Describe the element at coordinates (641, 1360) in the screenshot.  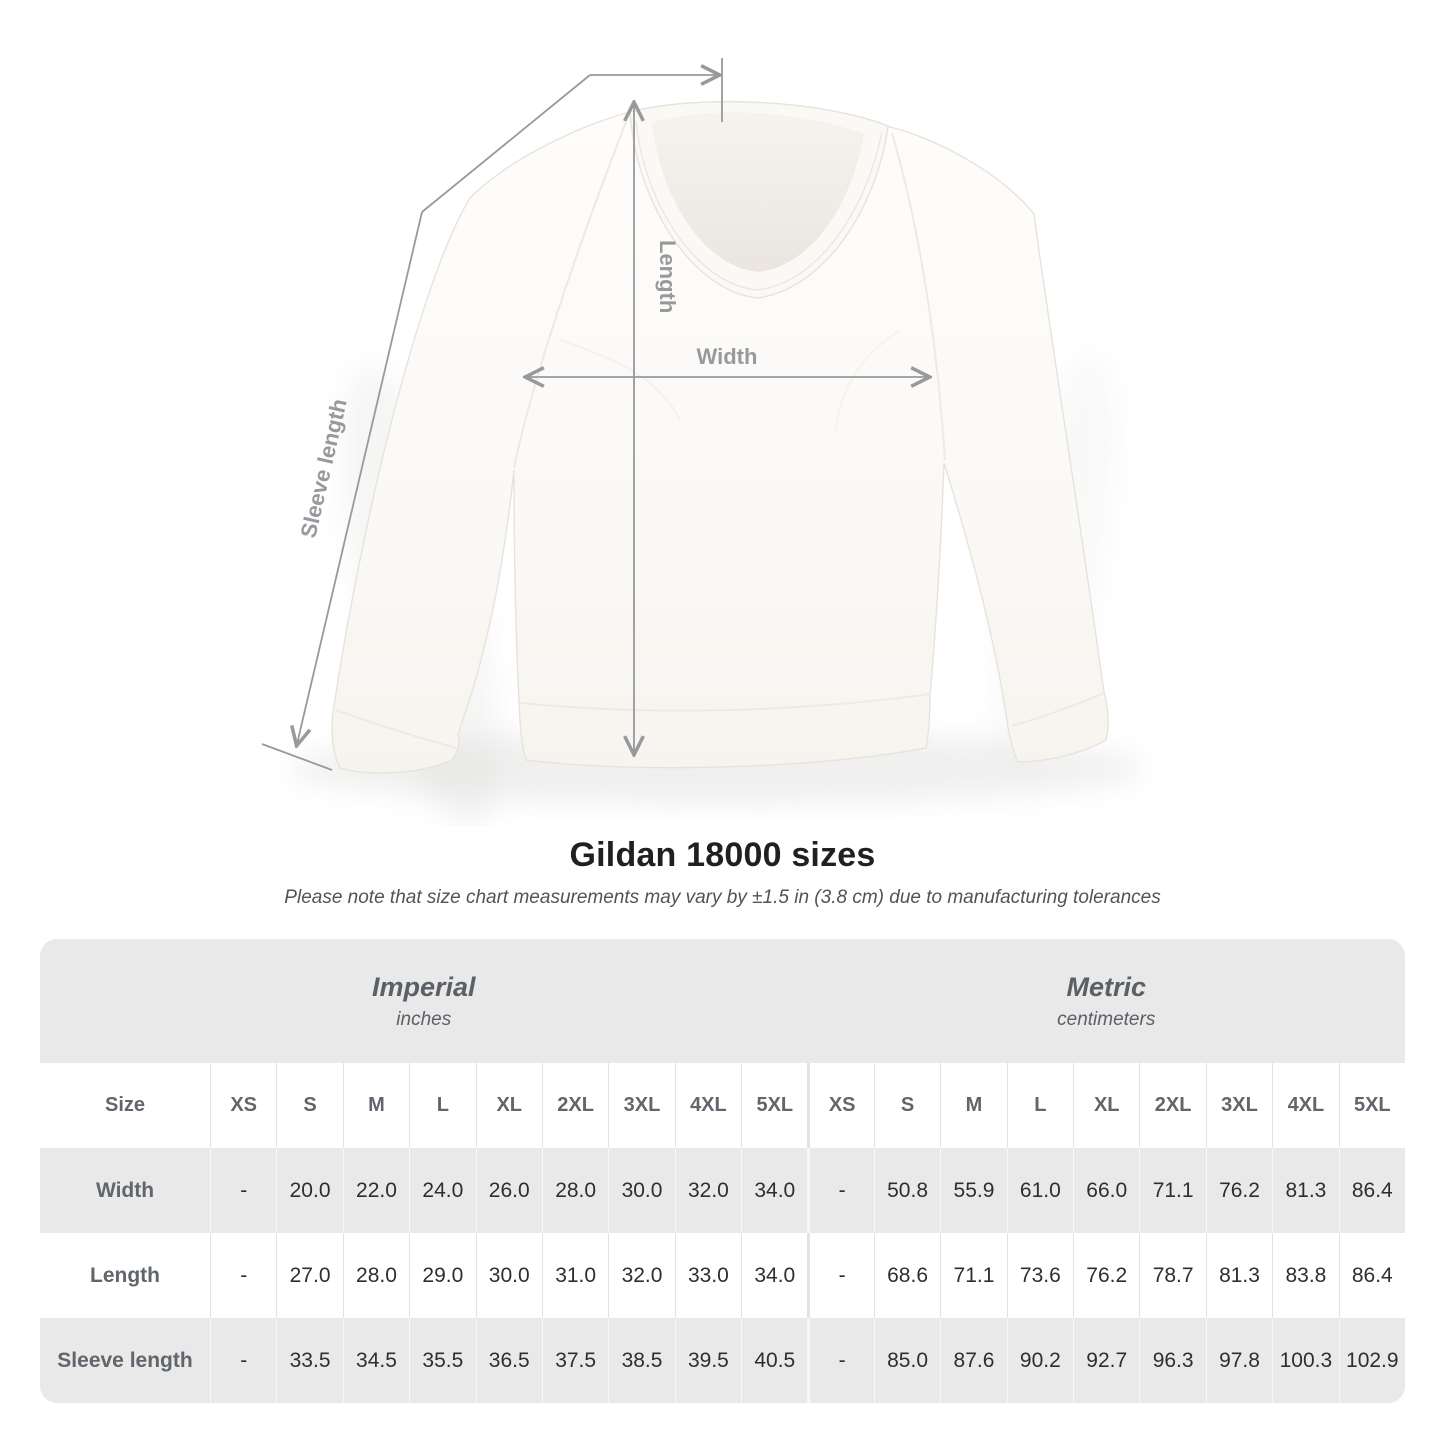
I see `row-sleeve-length-cell: 38.5` at that location.